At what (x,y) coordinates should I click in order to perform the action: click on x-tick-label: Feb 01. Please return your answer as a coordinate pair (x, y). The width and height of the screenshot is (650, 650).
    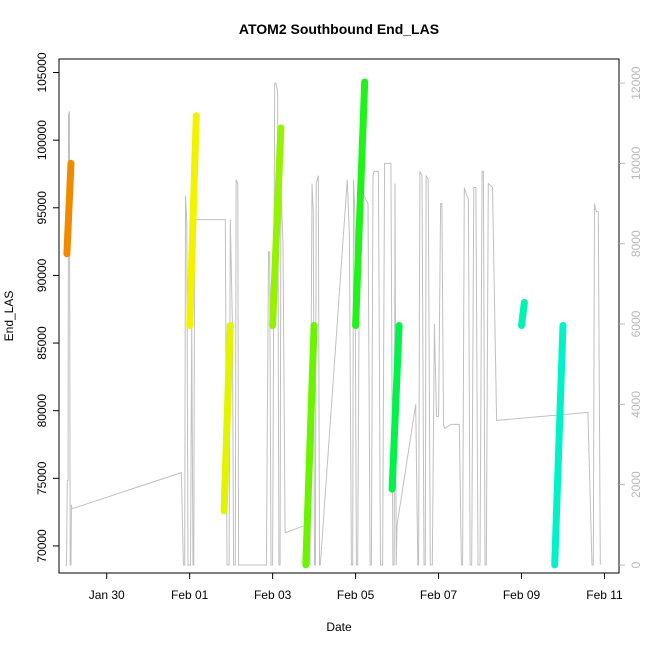
    Looking at the image, I should click on (190, 595).